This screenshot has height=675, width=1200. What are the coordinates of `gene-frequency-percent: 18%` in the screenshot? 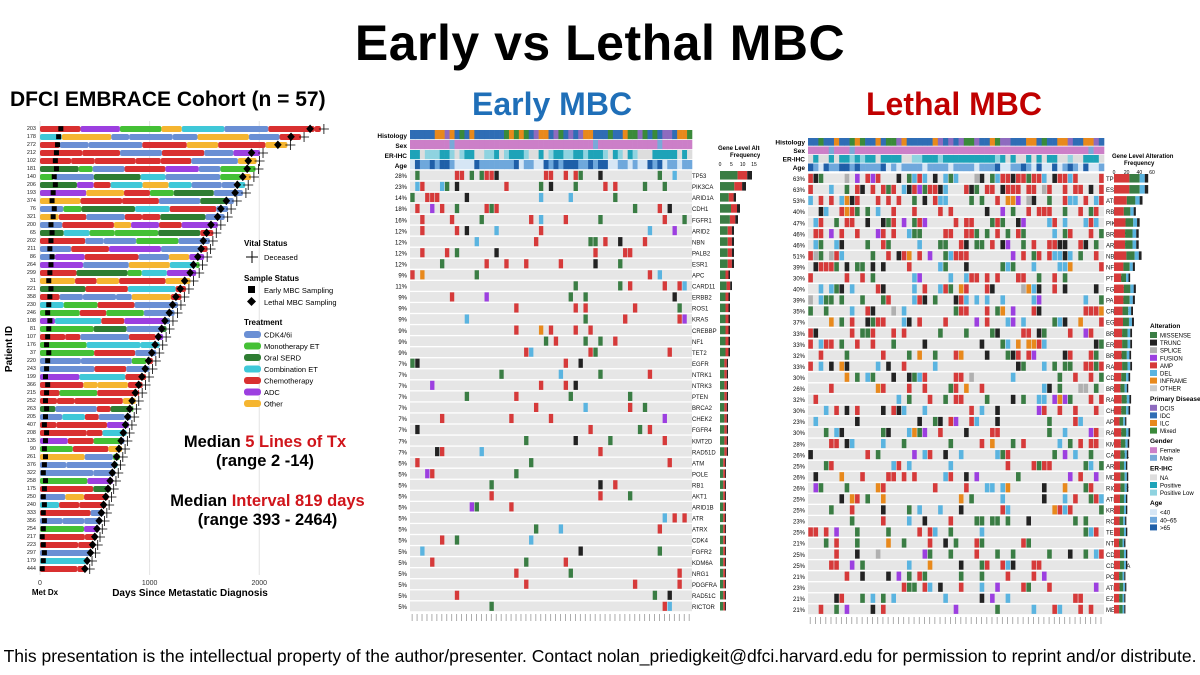 It's located at (401, 210).